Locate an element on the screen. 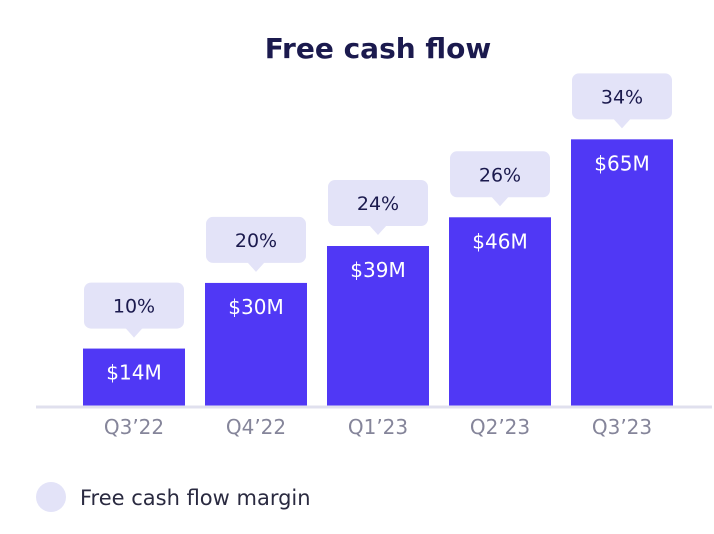  x-tick-label-3: Q1’23 is located at coordinates (378, 427).